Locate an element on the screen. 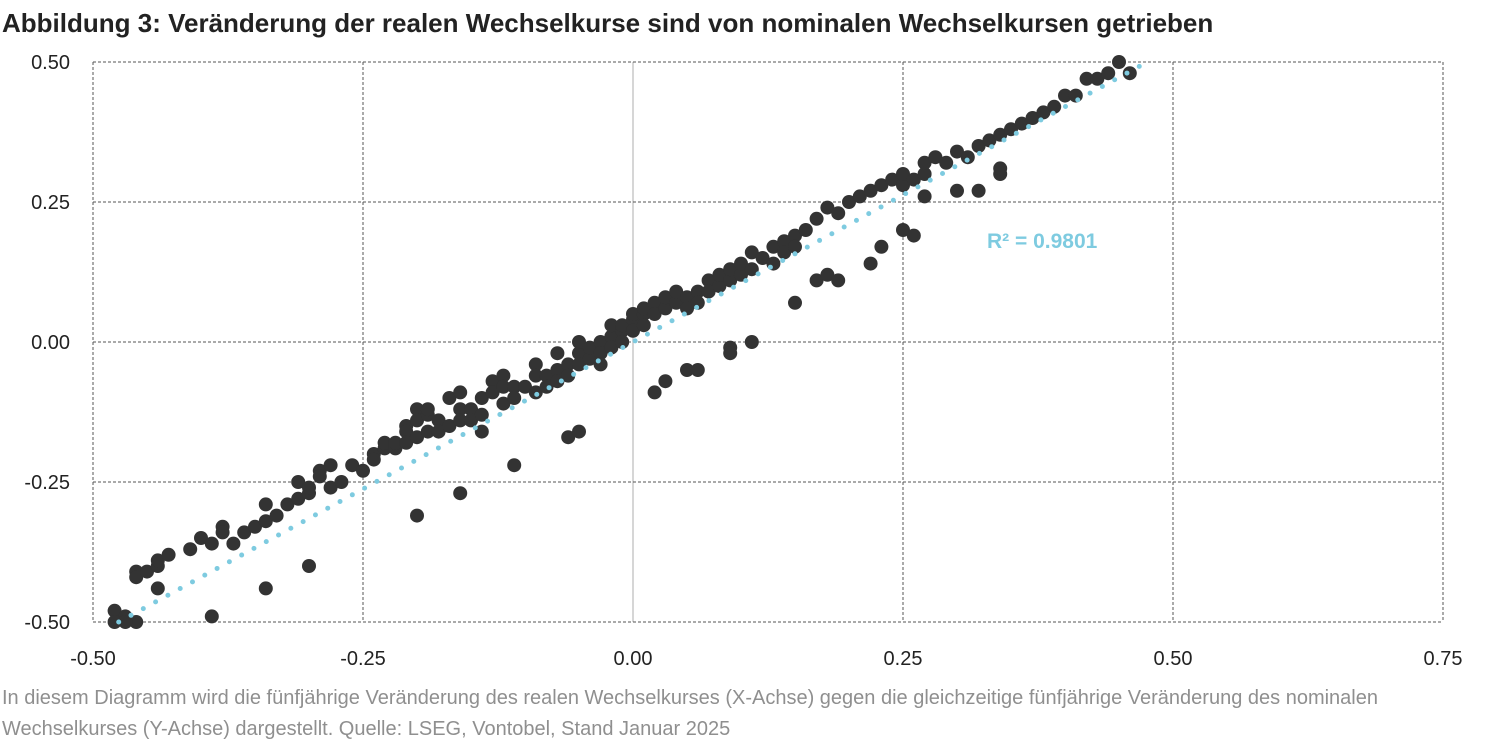  x-tick-label: -0.25 is located at coordinates (363, 659).